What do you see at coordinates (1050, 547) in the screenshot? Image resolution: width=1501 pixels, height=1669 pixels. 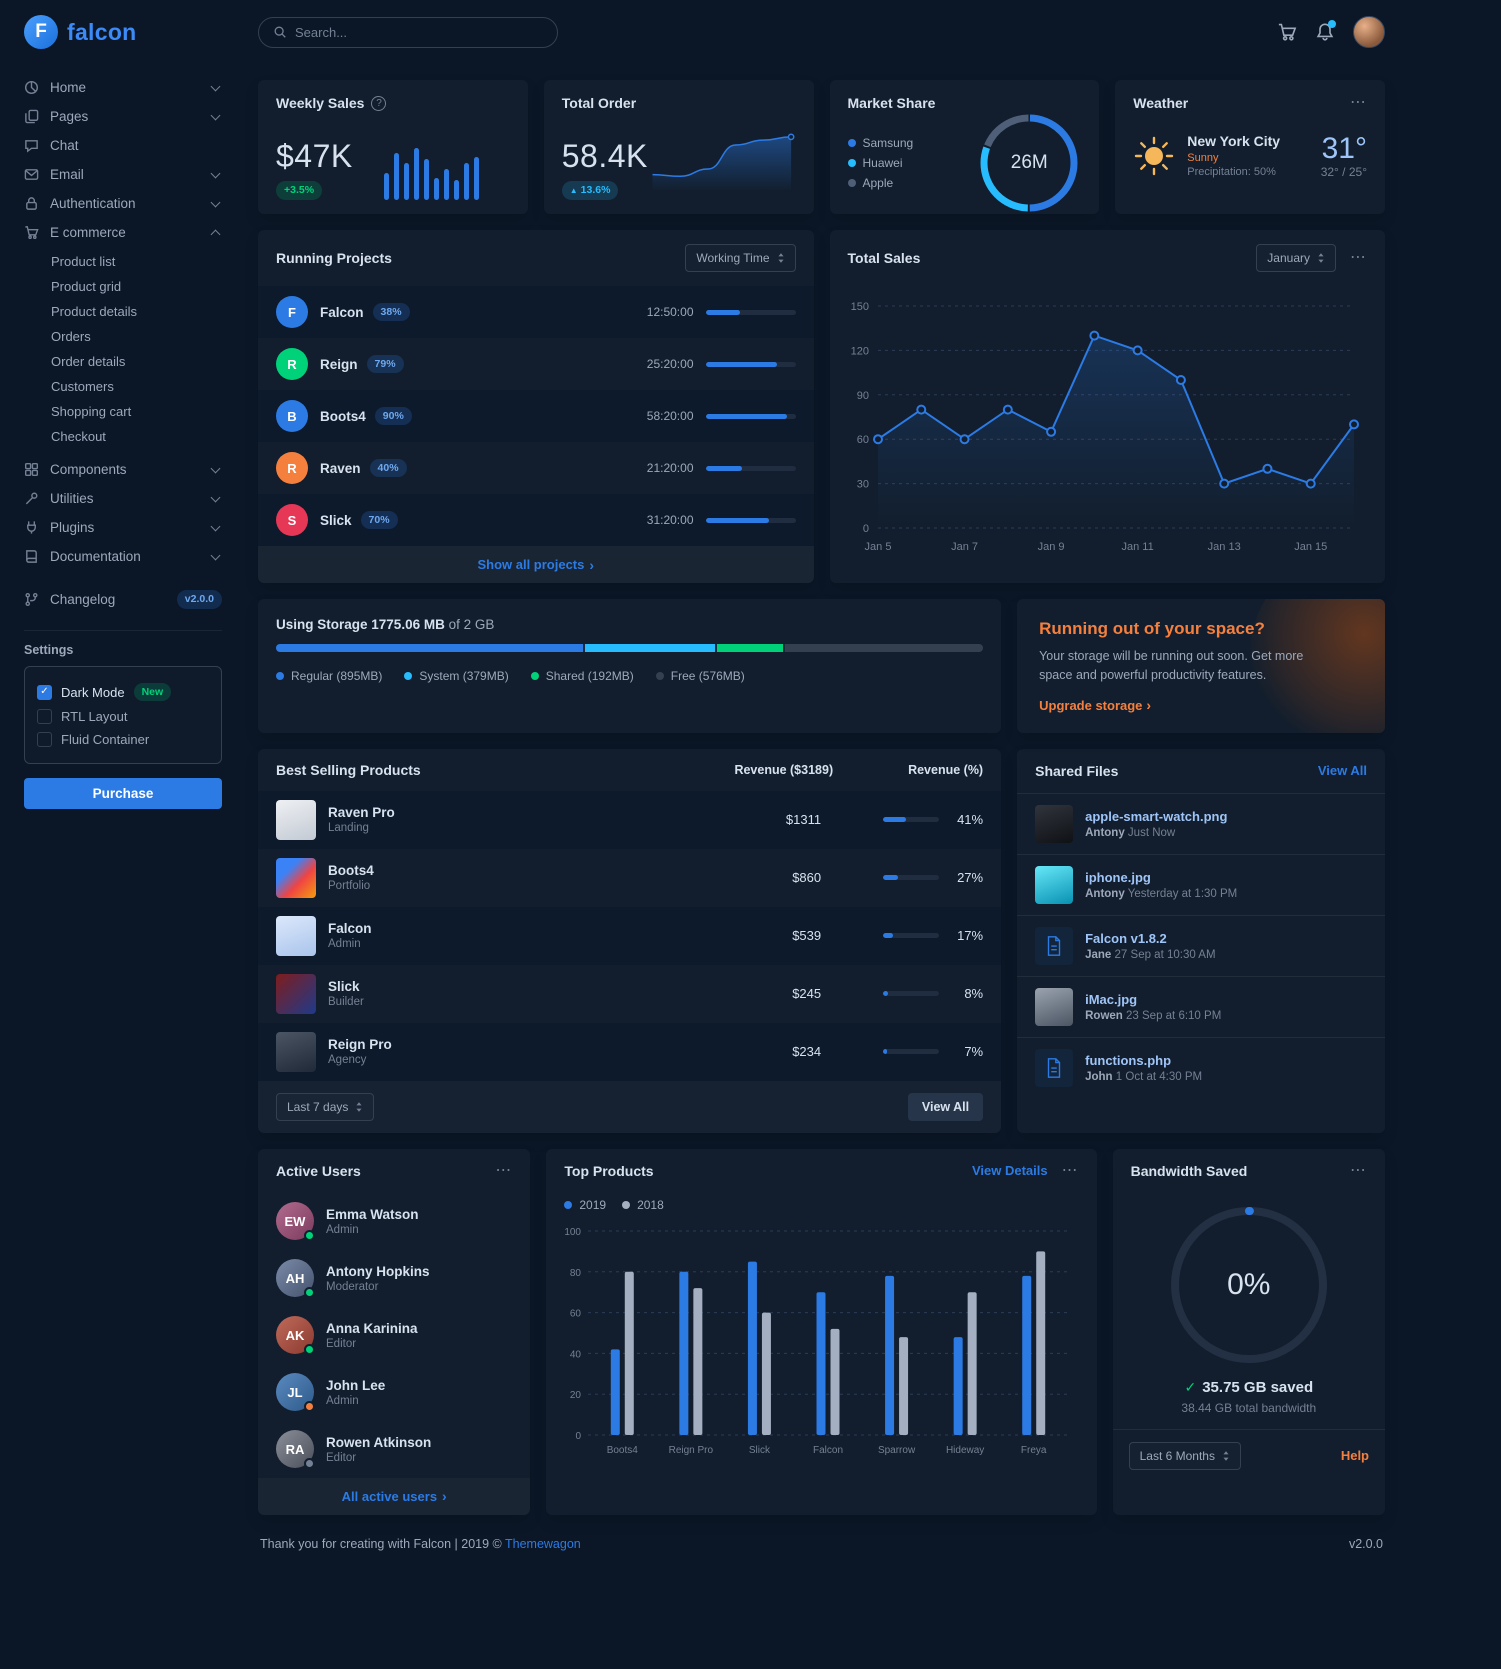 I see `svg-text: Jan 9` at bounding box center [1050, 547].